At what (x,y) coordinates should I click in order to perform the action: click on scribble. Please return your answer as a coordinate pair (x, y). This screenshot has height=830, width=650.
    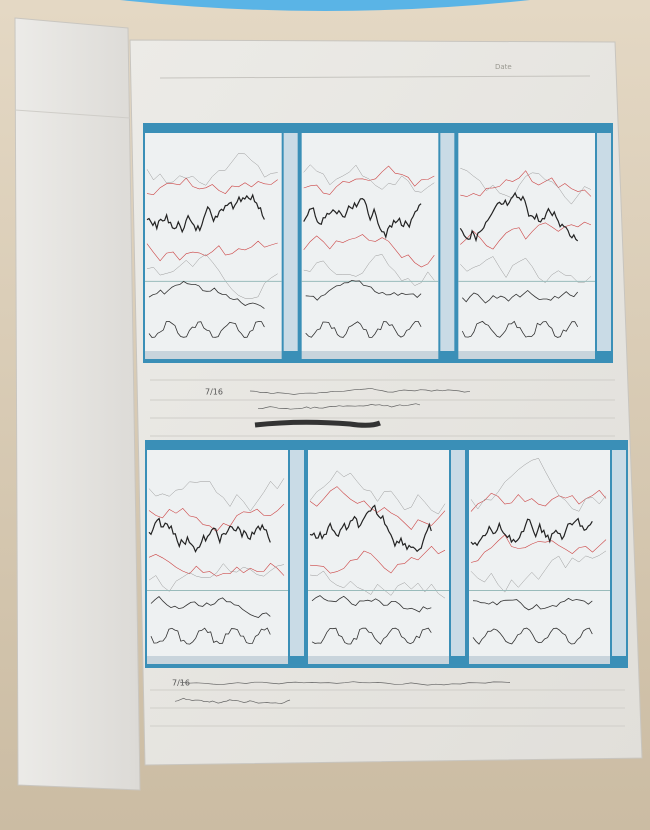
    Looking at the image, I should click on (317, 423).